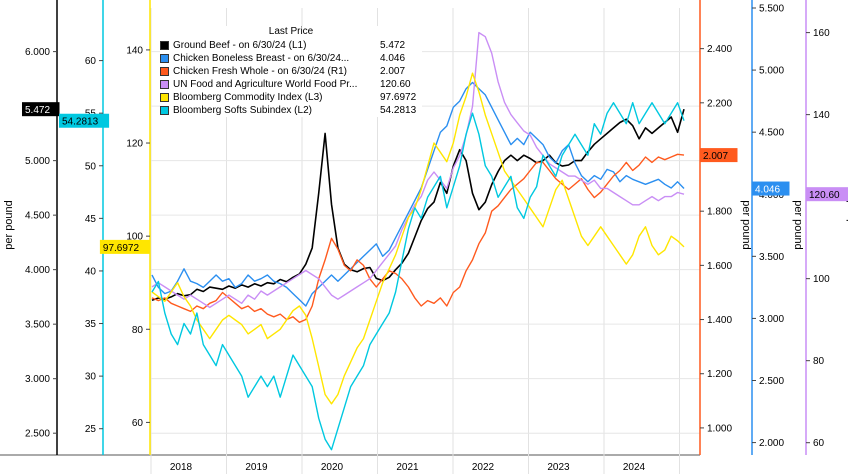 The image size is (848, 474). I want to click on y-axis-l2: 2530354045505560, so click(94, 227).